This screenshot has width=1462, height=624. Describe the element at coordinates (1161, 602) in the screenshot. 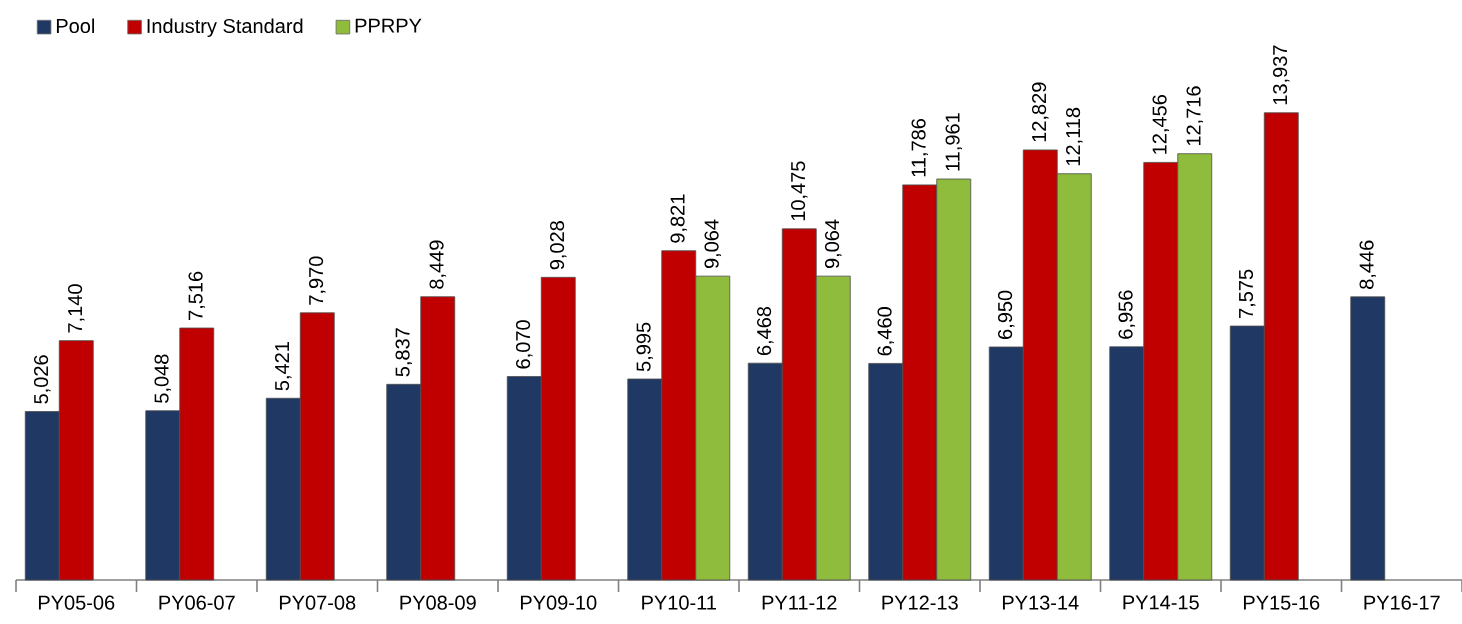

I see `x-tick-label: PY14-15` at that location.